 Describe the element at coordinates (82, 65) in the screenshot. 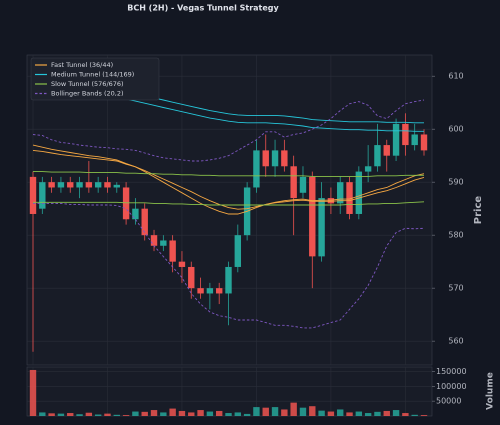

I see `legend-label: Fast Tunnel (36/44)` at that location.